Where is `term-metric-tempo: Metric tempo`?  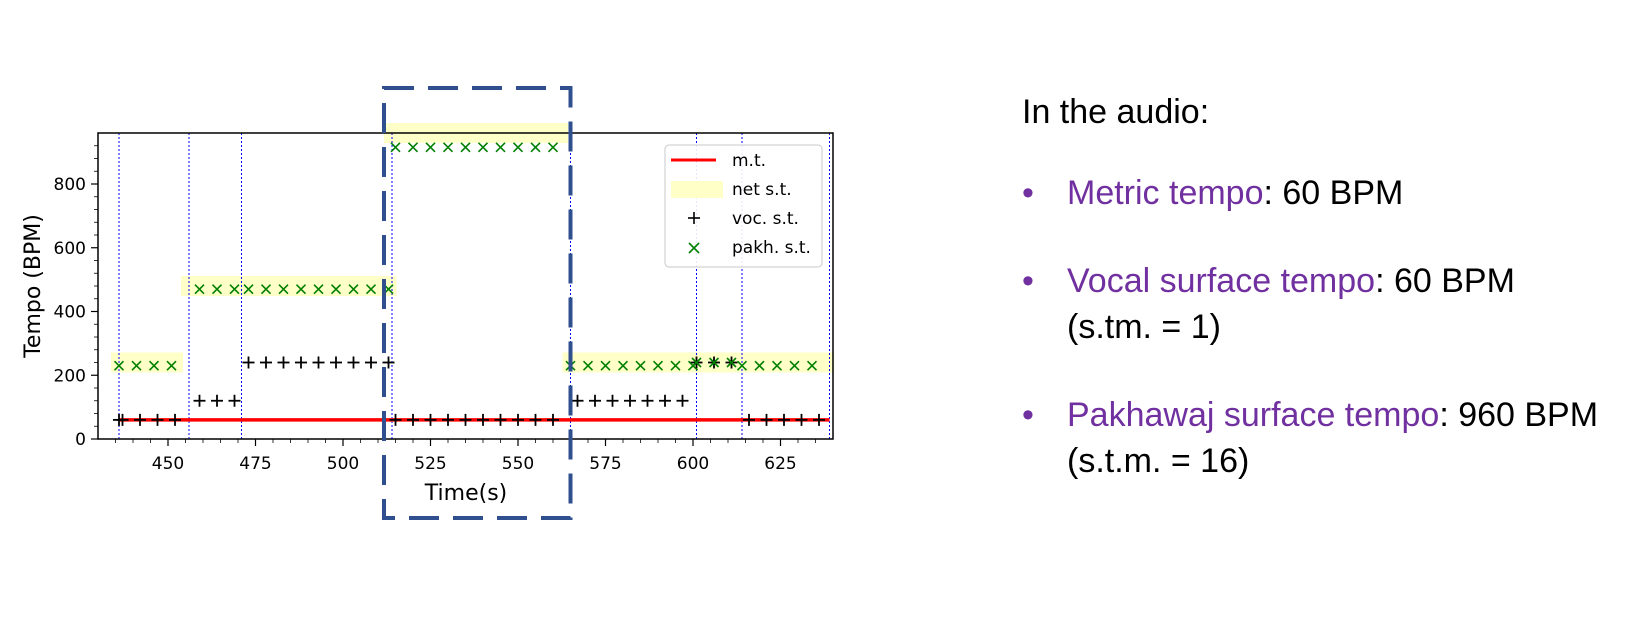 term-metric-tempo: Metric tempo is located at coordinates (1165, 193).